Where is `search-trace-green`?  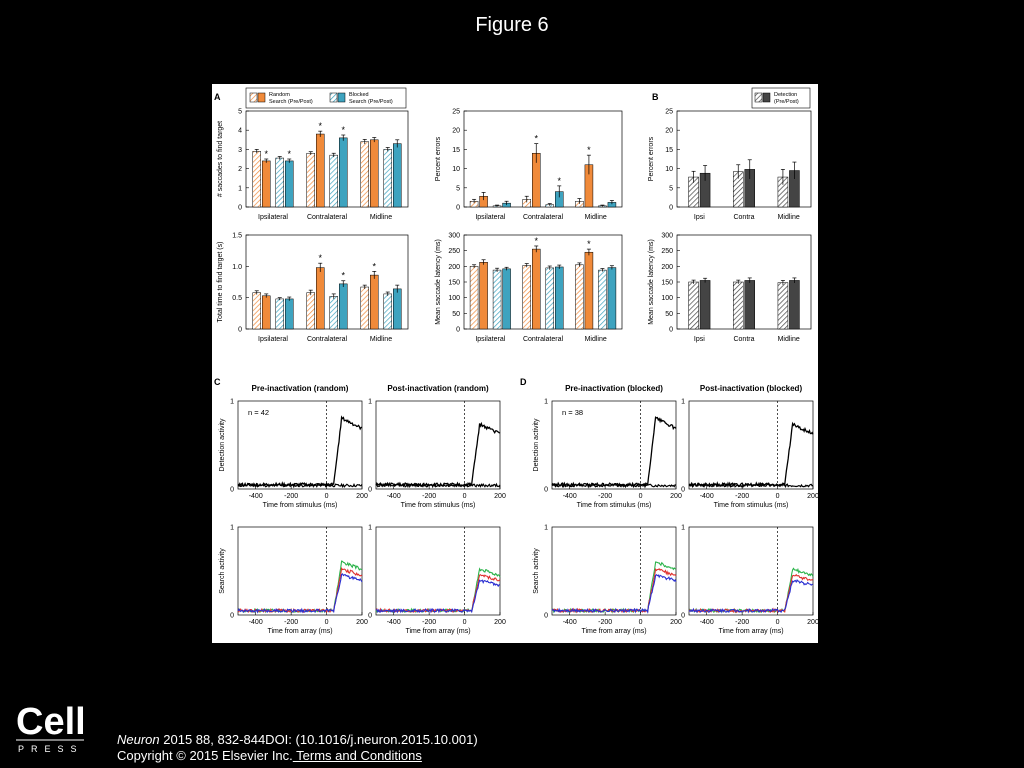
search-trace-green is located at coordinates (751, 590).